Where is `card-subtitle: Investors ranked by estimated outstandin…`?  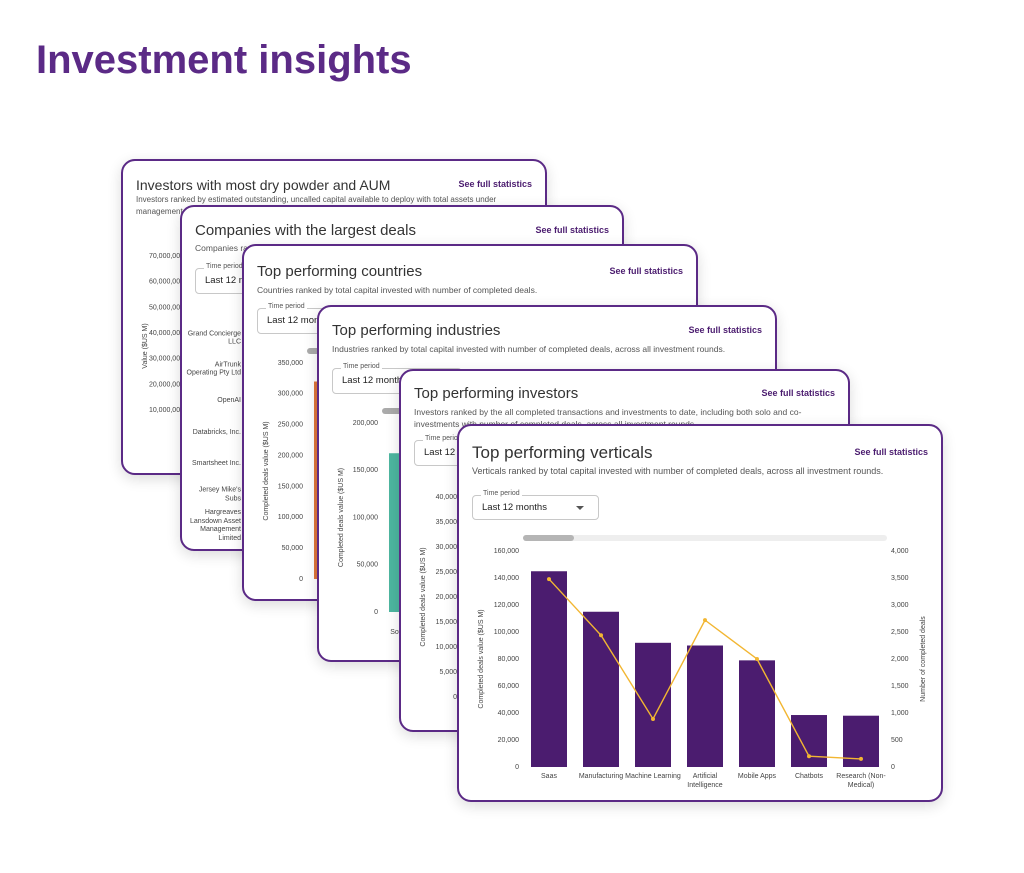
card-subtitle: Investors ranked by estimated outstandin… is located at coordinates (316, 205).